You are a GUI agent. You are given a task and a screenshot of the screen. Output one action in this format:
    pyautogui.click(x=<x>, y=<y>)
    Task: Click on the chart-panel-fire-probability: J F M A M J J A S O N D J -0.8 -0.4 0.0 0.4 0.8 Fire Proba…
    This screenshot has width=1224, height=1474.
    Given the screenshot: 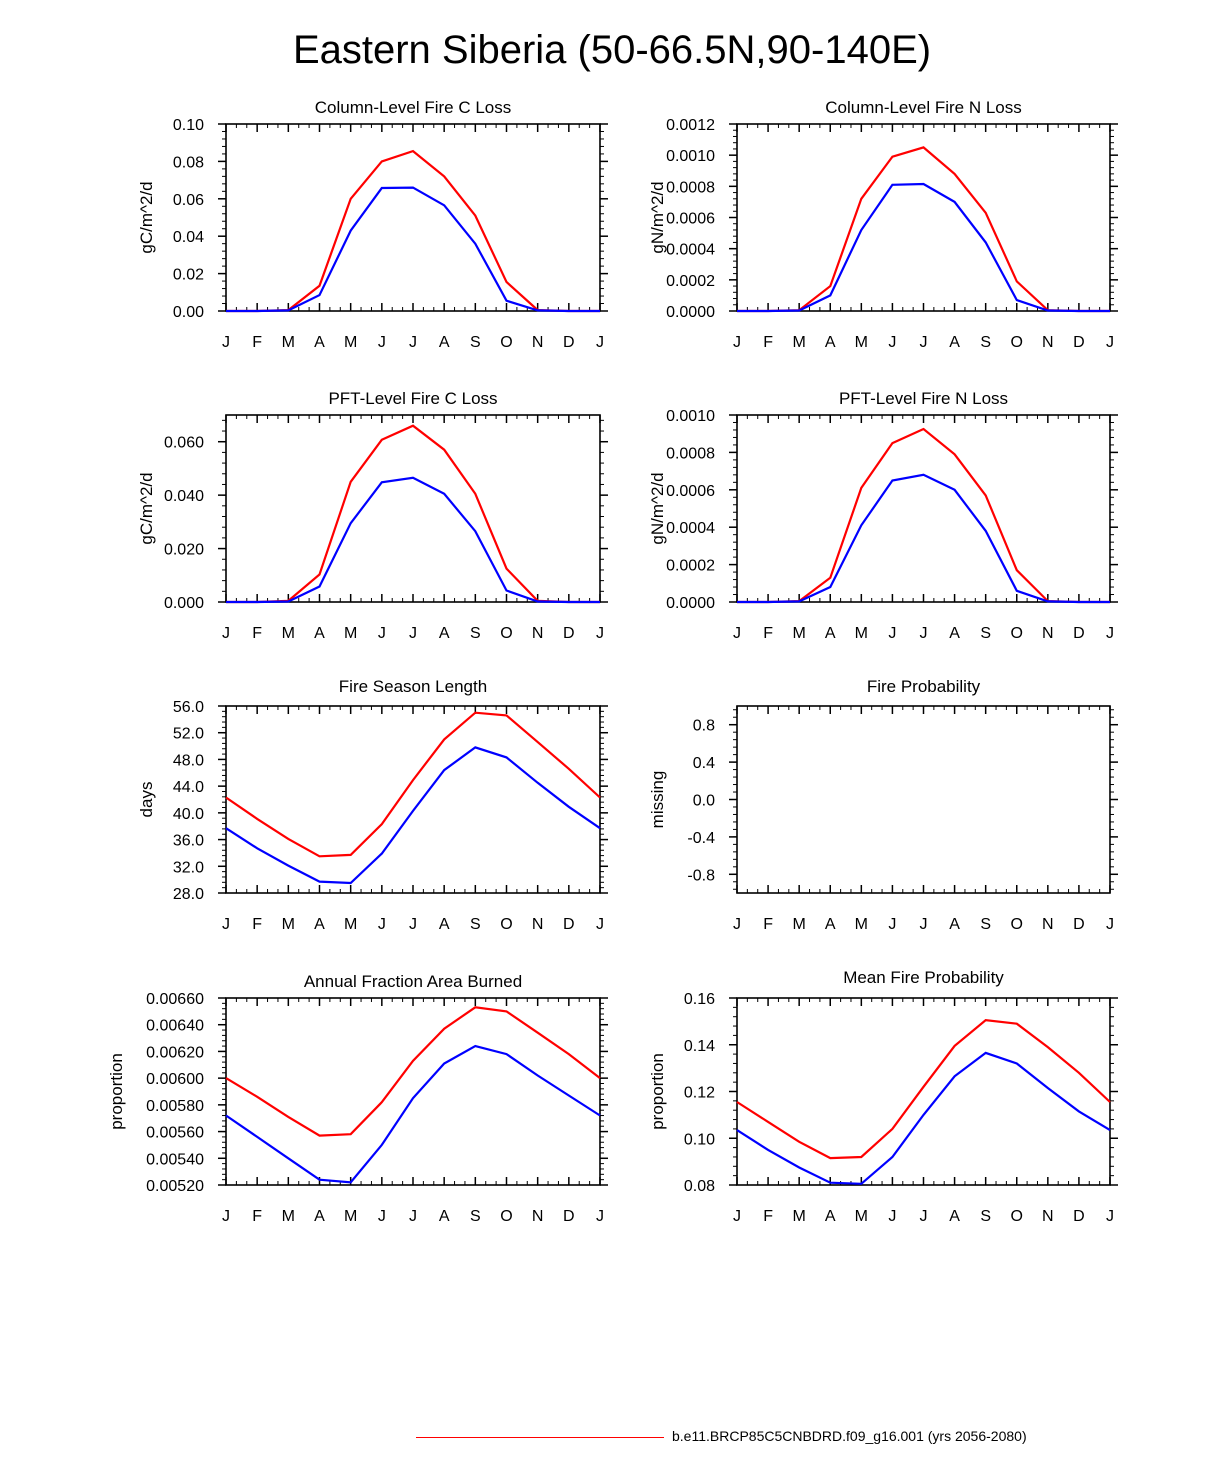 What is the action you would take?
    pyautogui.click(x=883, y=805)
    